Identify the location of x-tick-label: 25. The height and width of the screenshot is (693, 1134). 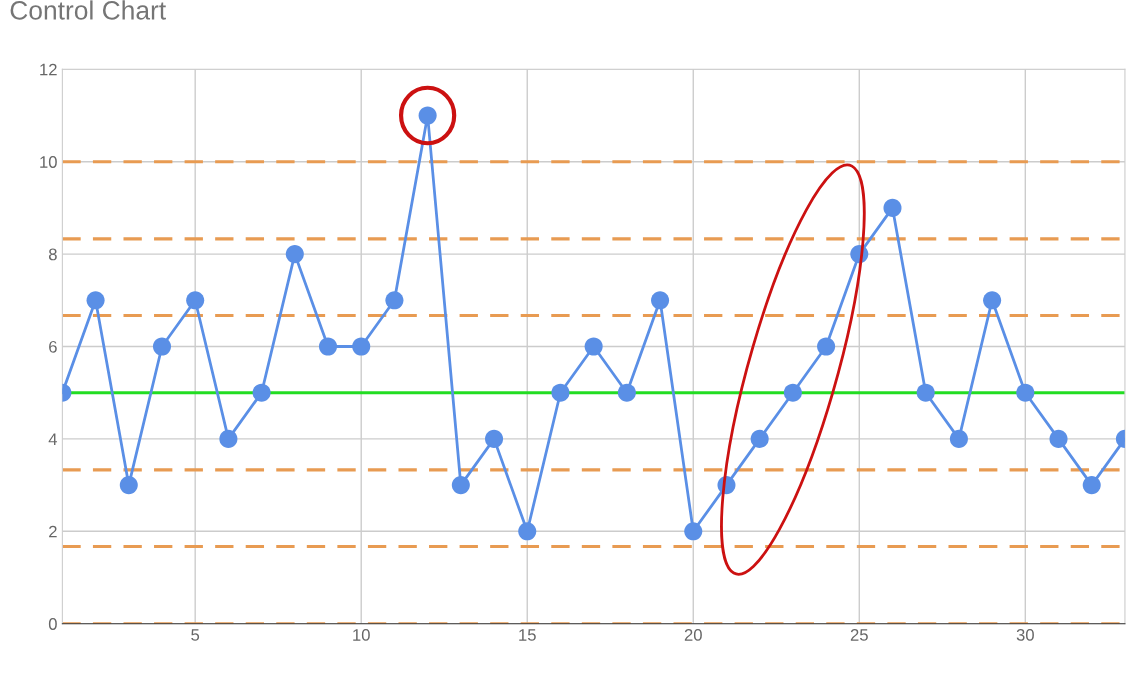
(859, 635).